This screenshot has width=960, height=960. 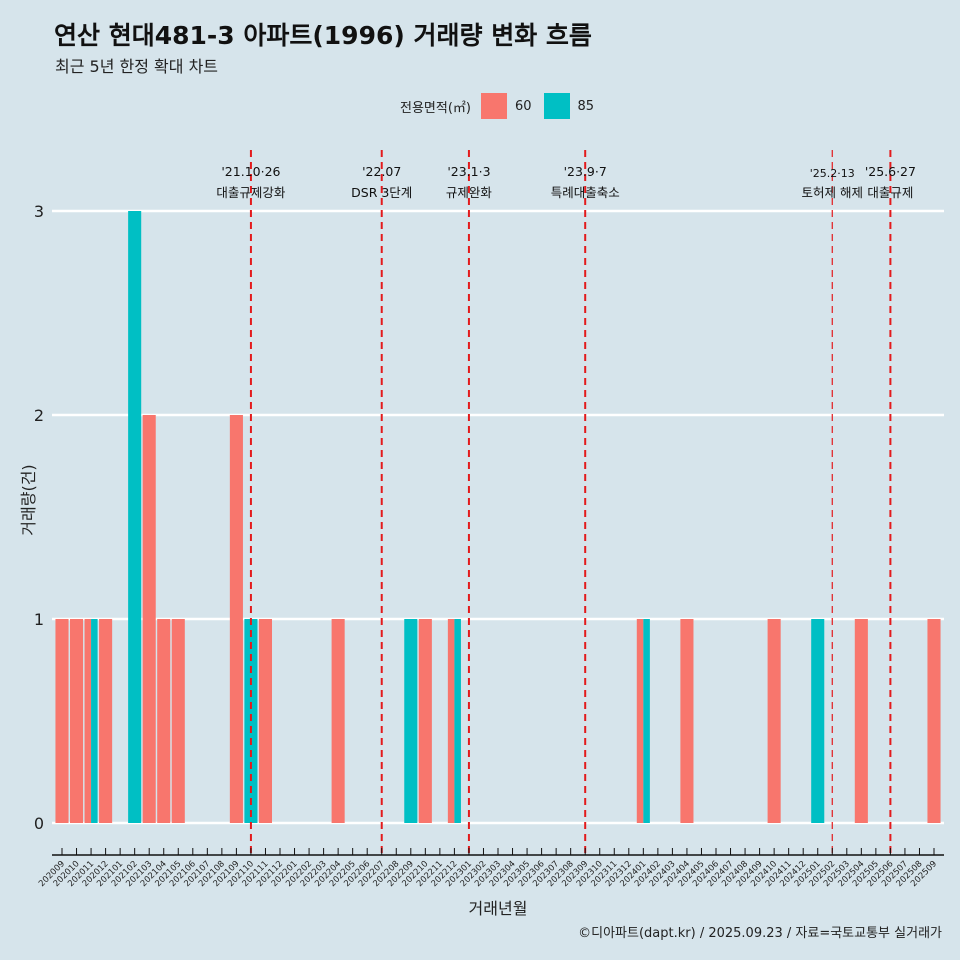 I want to click on chart-subtitle: 최근 5년 한정 확대 차트, so click(x=137, y=66).